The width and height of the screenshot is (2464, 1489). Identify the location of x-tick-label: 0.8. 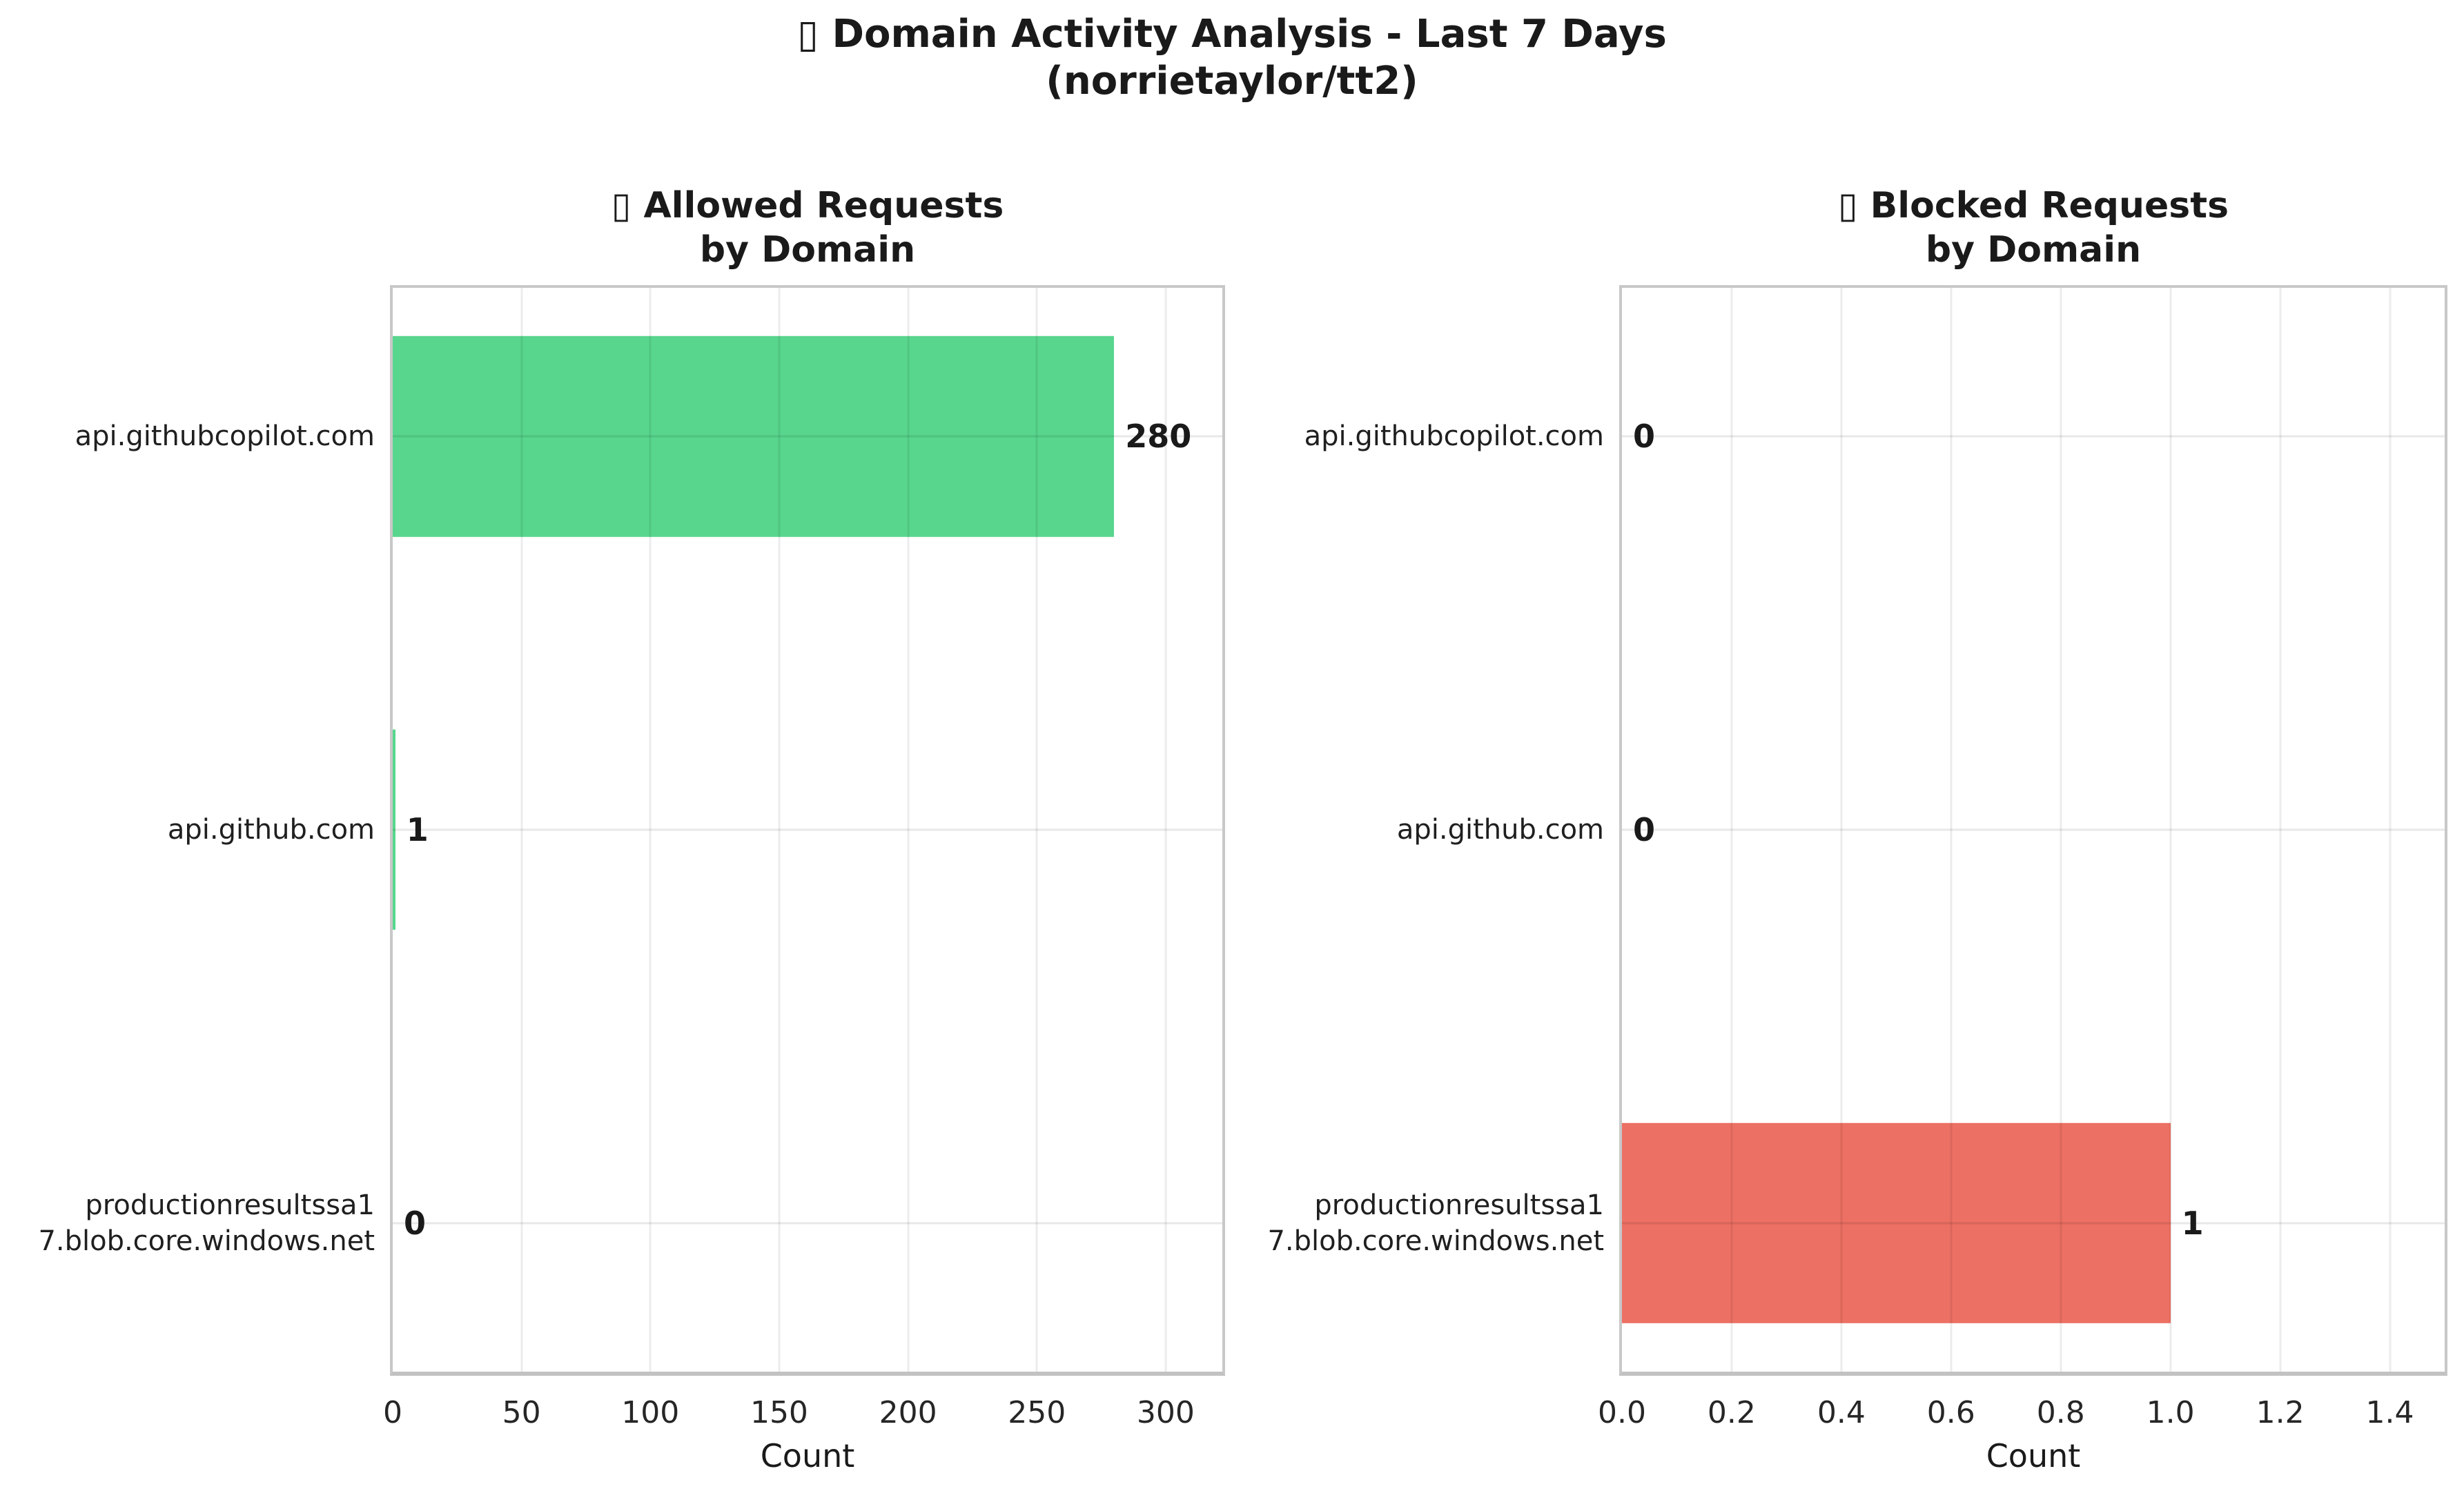
(2060, 1412).